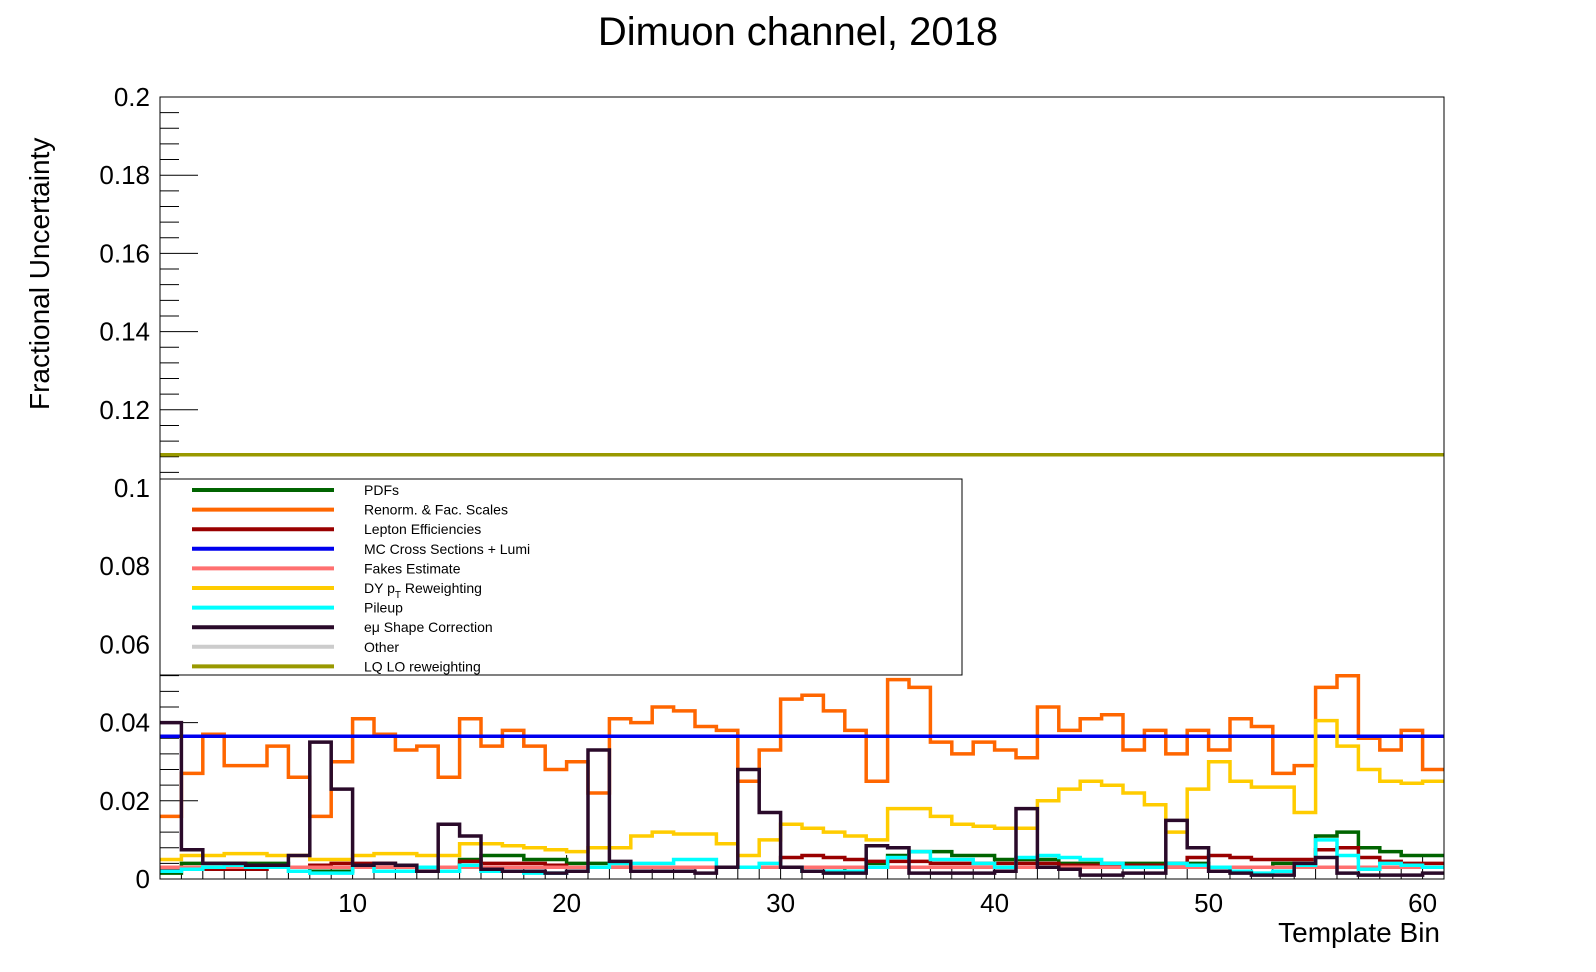 The image size is (1596, 972). What do you see at coordinates (124, 801) in the screenshot?
I see `y-tick-label: 0.02` at bounding box center [124, 801].